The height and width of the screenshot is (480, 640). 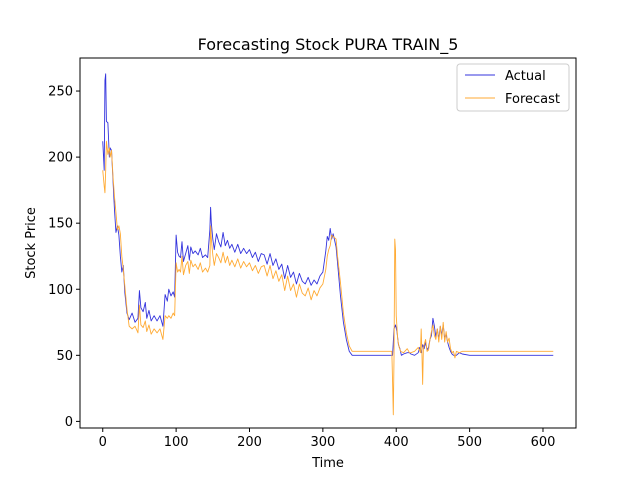 I want to click on chart-title: Forecasting Stock PURA TRAIN_5, so click(x=328, y=45).